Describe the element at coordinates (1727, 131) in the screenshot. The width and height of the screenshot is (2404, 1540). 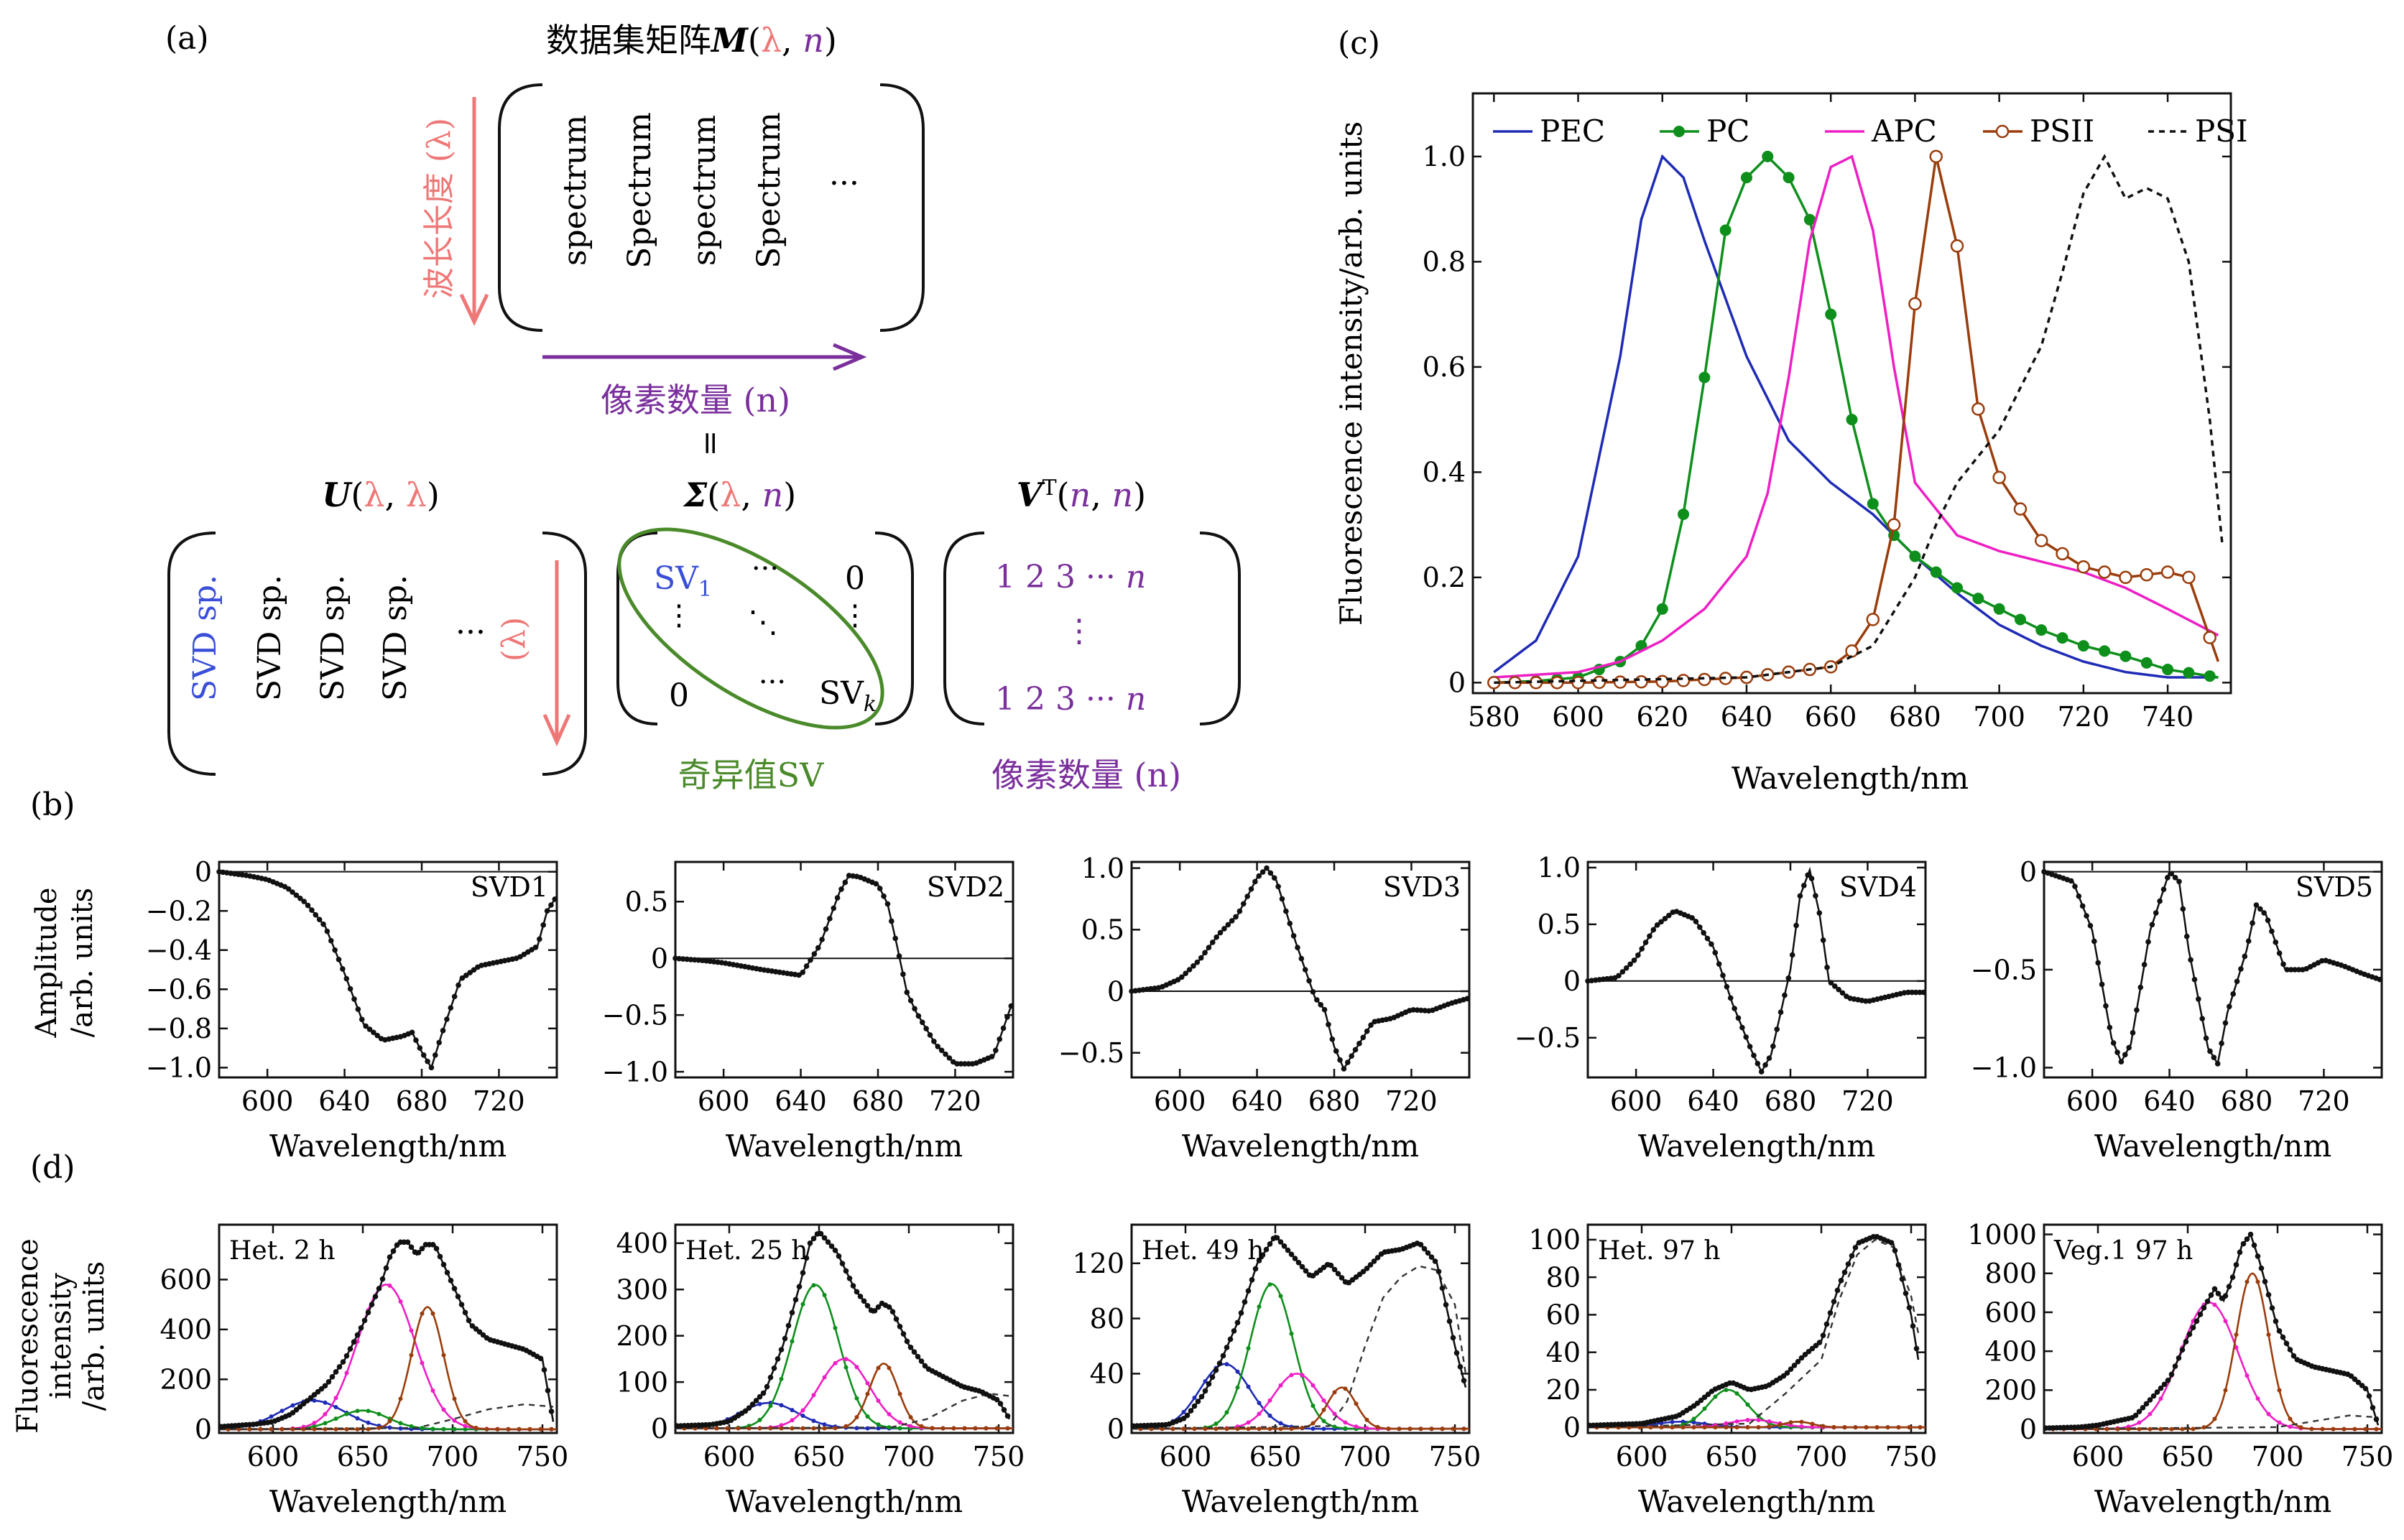
I see `legend-pc-label: PC` at that location.